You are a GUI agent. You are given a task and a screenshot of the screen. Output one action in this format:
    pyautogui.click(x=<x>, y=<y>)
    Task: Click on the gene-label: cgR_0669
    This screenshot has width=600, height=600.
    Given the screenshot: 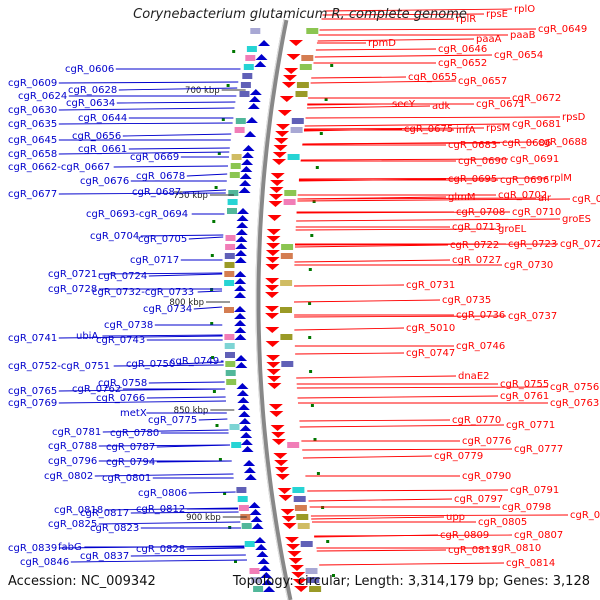 What is the action you would take?
    pyautogui.click(x=154, y=157)
    